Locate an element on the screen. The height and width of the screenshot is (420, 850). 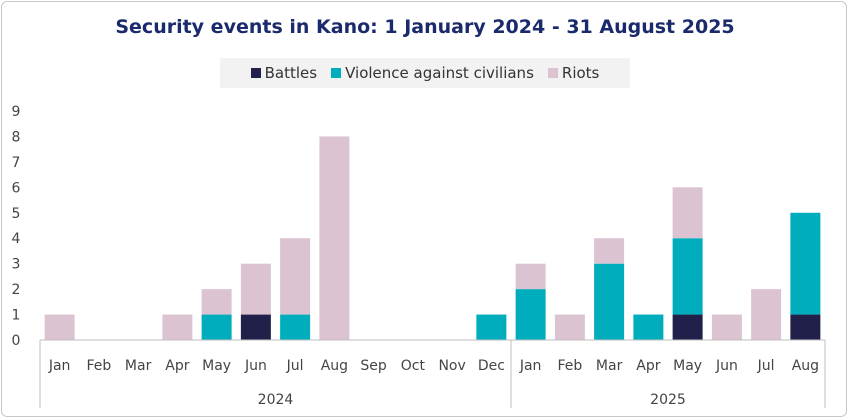
y-tick-label: 6 is located at coordinates (16, 188).